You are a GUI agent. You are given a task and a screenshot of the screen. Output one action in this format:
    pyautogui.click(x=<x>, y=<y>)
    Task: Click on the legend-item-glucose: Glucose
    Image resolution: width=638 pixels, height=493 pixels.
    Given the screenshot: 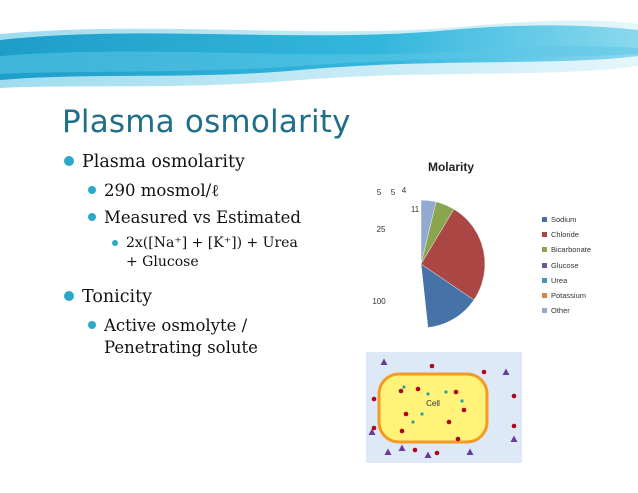 What is the action you would take?
    pyautogui.click(x=566, y=265)
    